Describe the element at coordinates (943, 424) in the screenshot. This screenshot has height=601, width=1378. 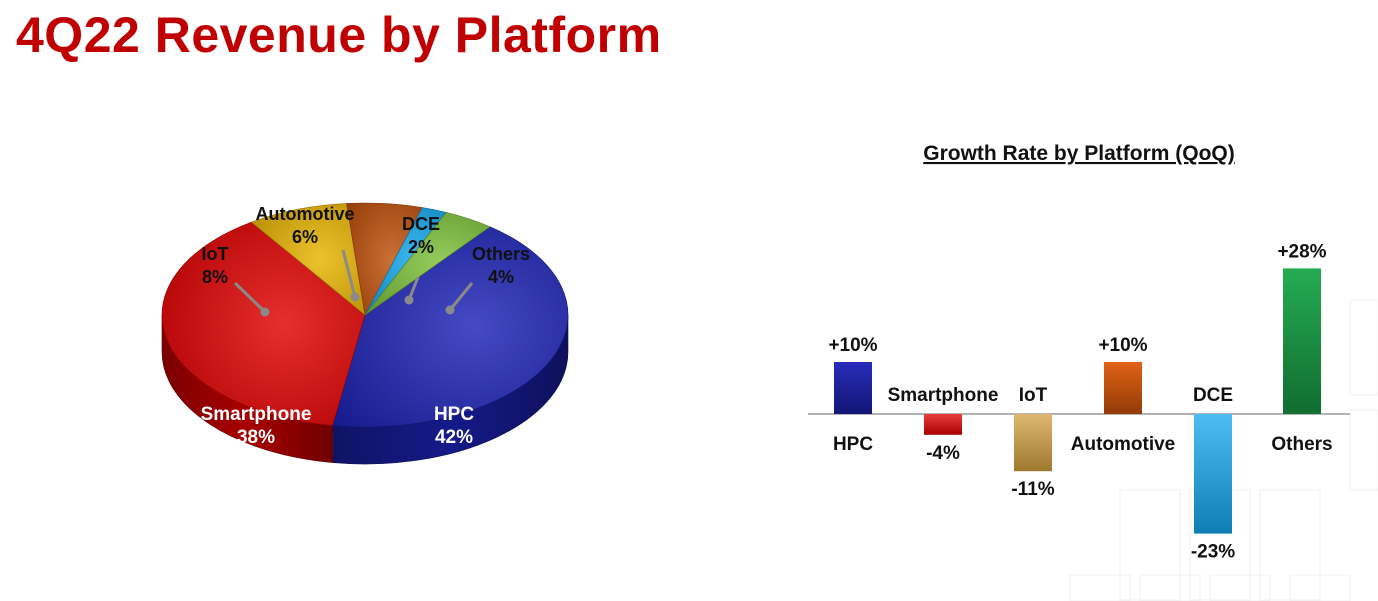
I see `bar-smartphone` at that location.